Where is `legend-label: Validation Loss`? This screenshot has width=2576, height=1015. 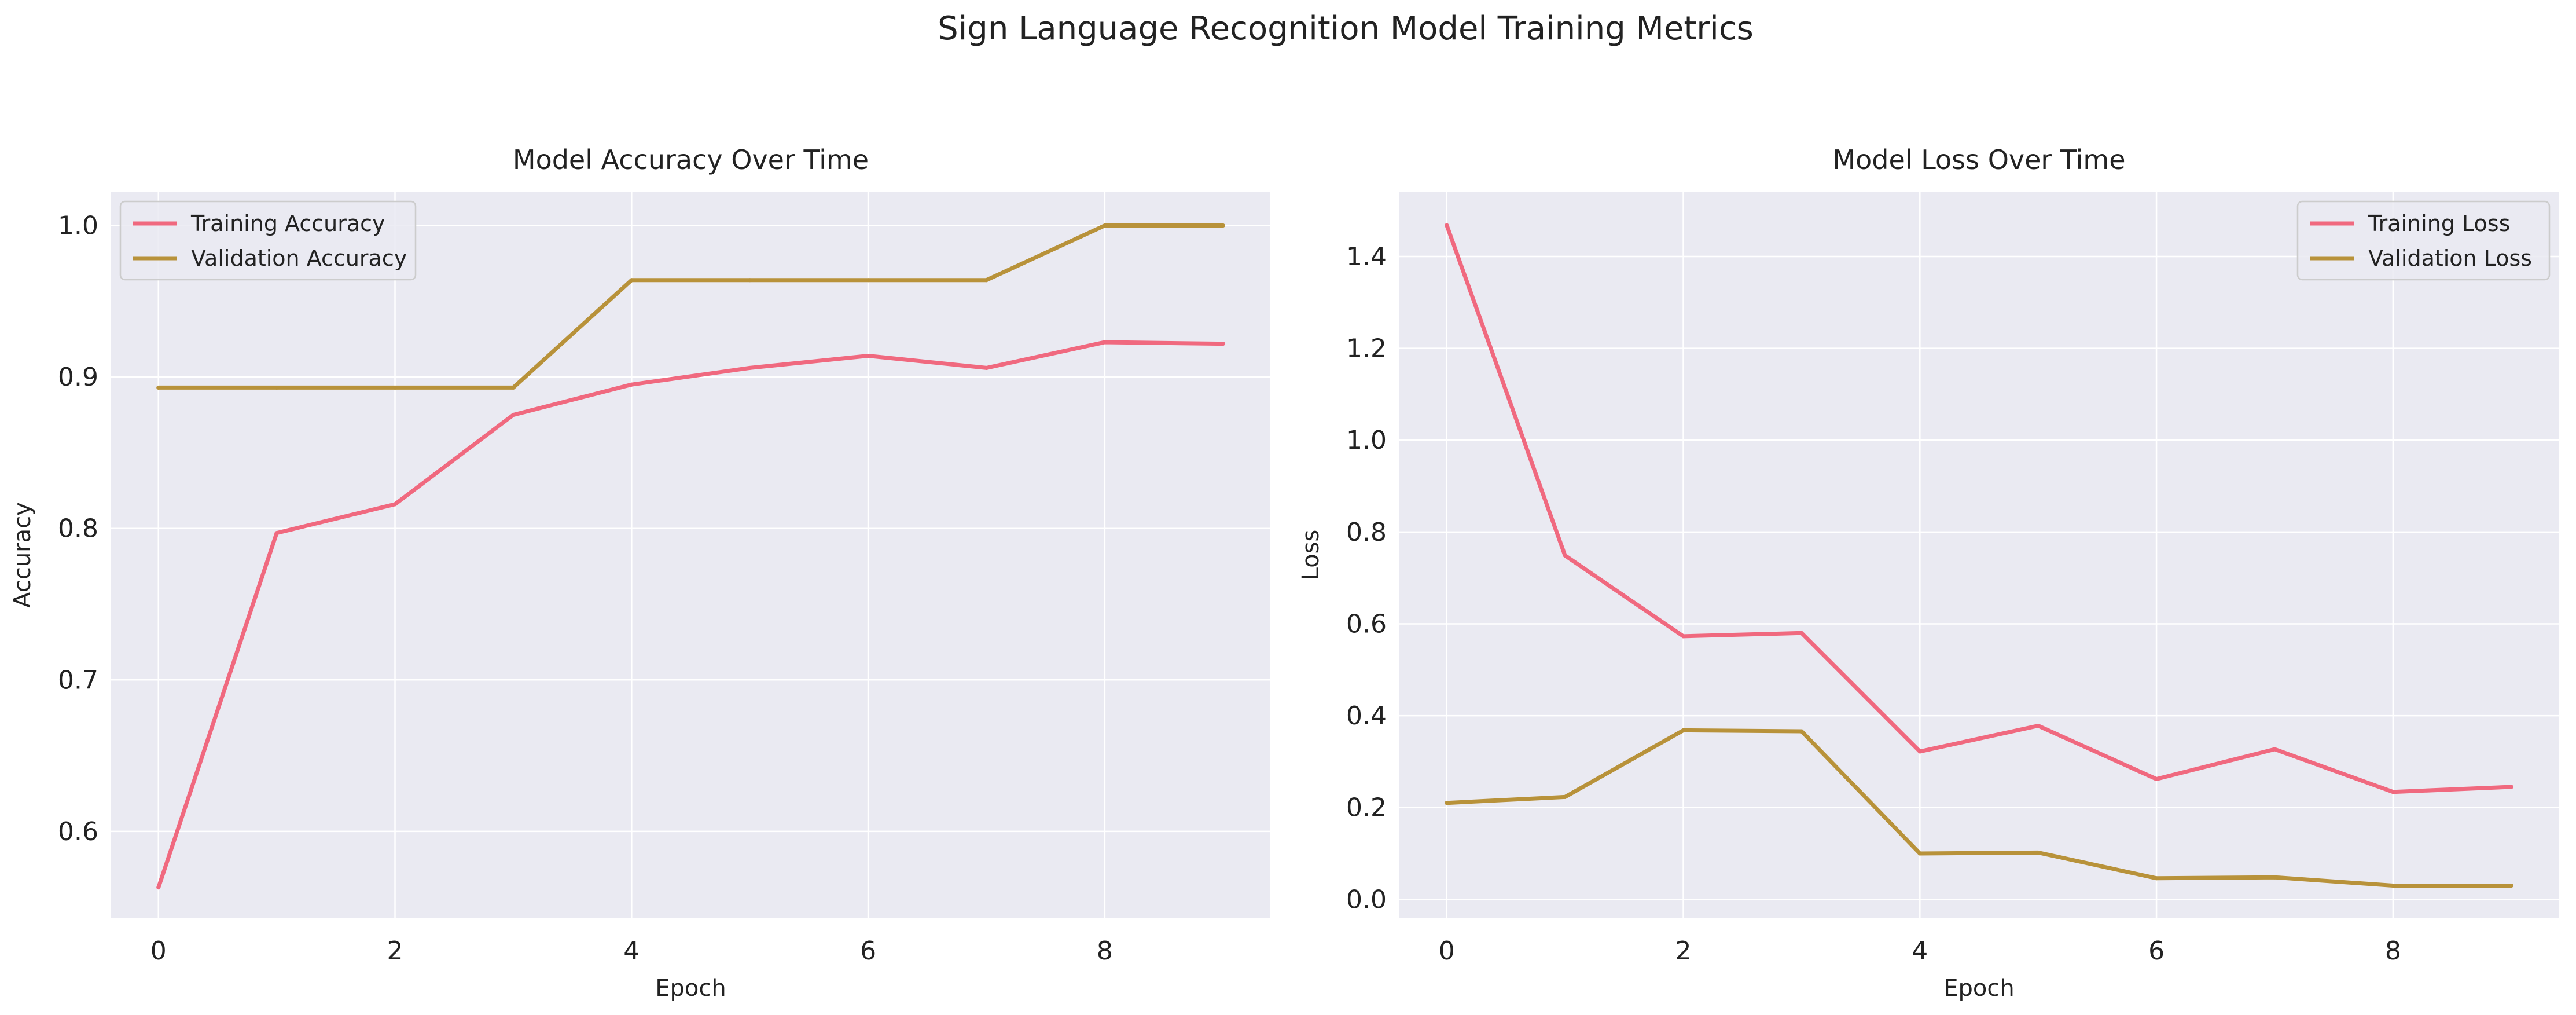
legend-label: Validation Loss is located at coordinates (2450, 258).